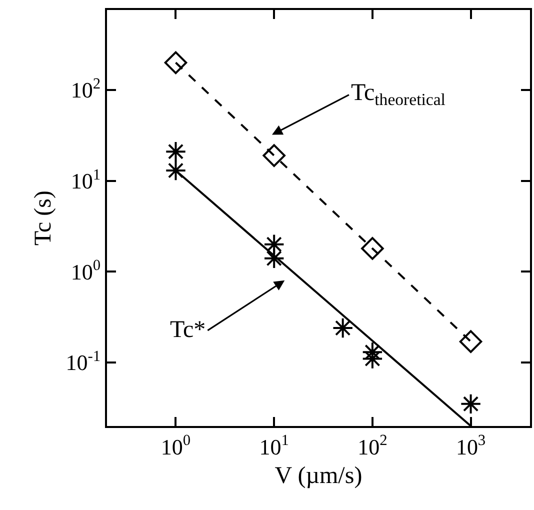 The image size is (534, 510). What do you see at coordinates (373, 446) in the screenshot?
I see `x-tick-label: 10$^{2}$` at bounding box center [373, 446].